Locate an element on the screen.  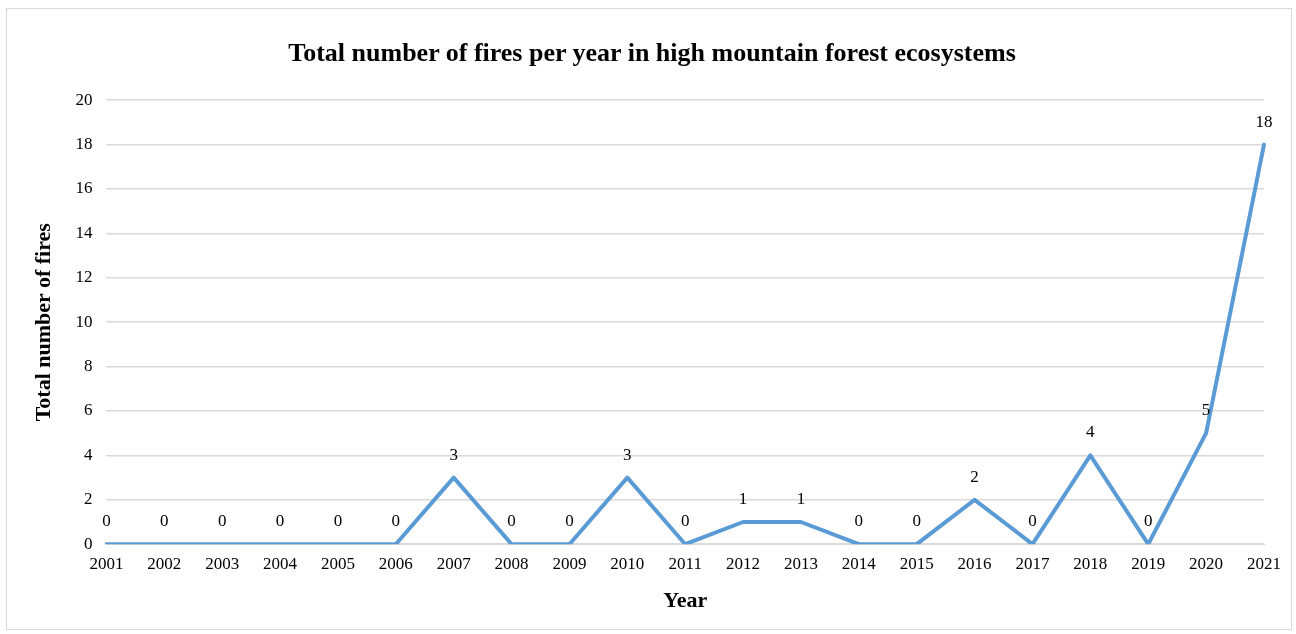
x-tick-label: 2007 is located at coordinates (454, 563).